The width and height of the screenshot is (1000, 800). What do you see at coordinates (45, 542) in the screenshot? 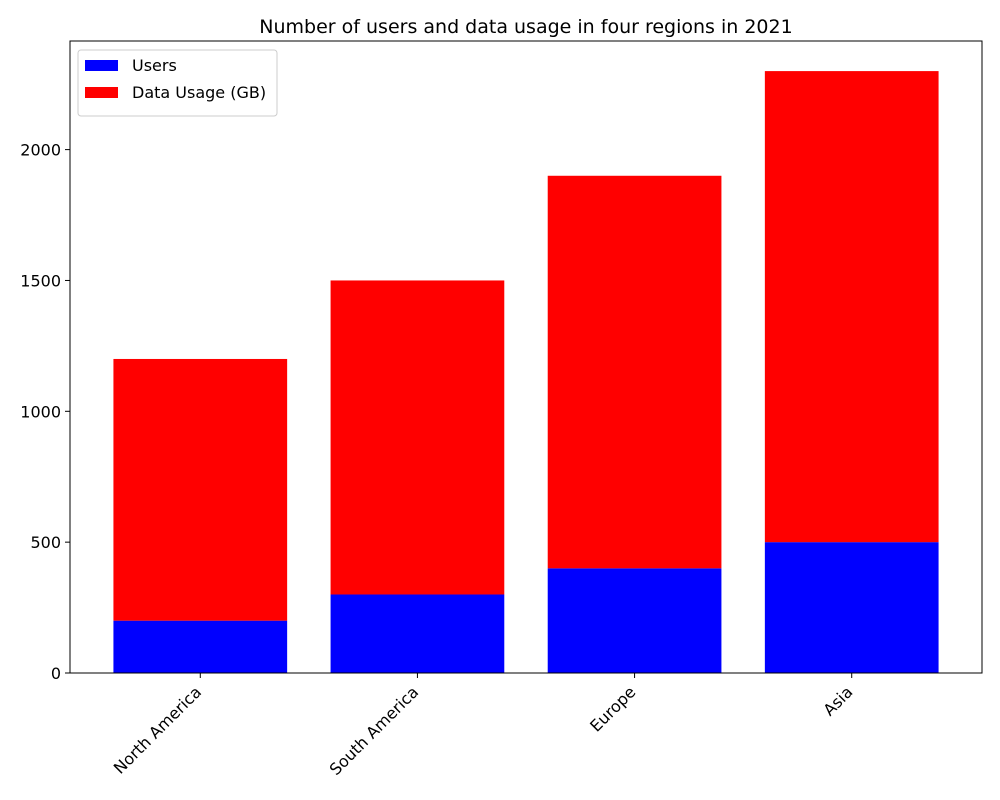
I see `y-tick-label: 500` at bounding box center [45, 542].